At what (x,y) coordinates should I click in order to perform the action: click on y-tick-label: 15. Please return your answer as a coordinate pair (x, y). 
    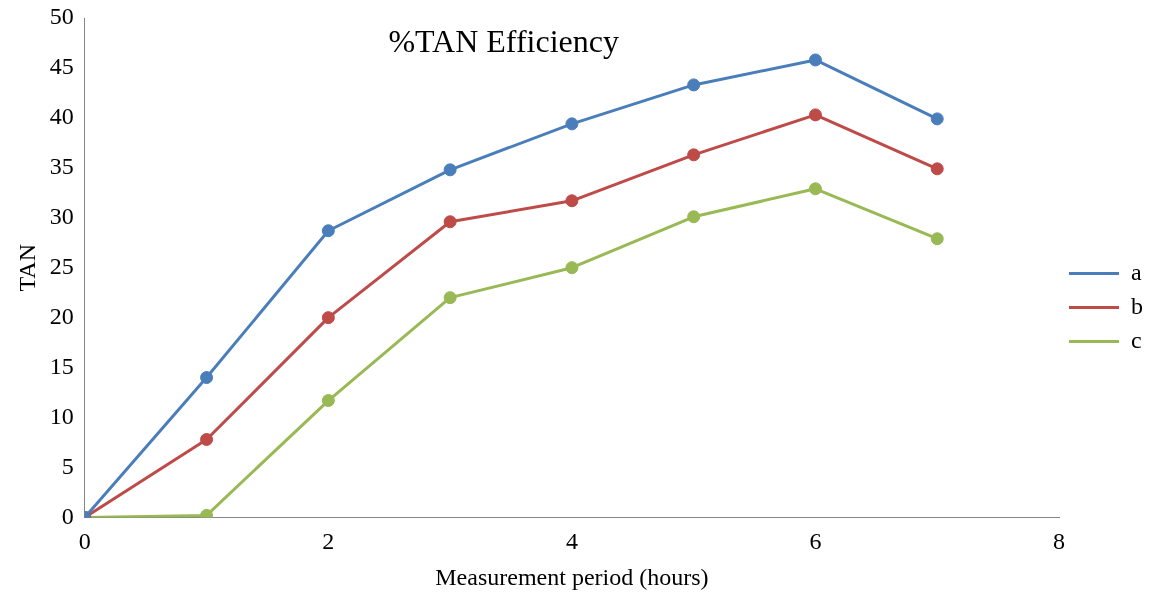
    Looking at the image, I should click on (61, 365).